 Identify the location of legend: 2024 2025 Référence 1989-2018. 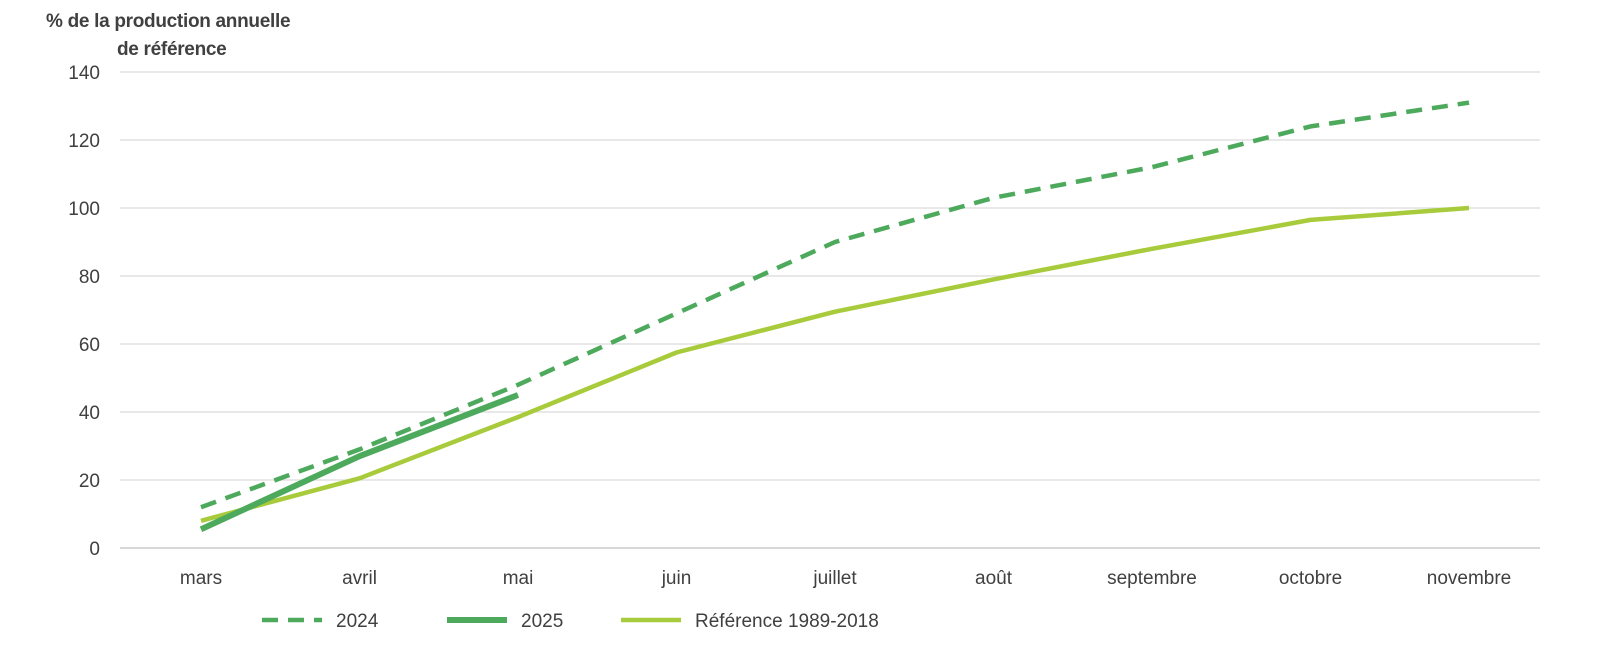
(570, 621).